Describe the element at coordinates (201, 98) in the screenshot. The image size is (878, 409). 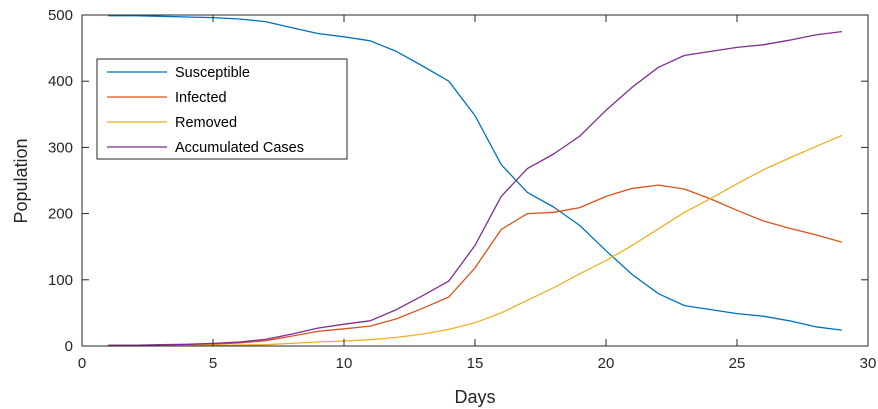
I see `legend-label: Infected` at that location.